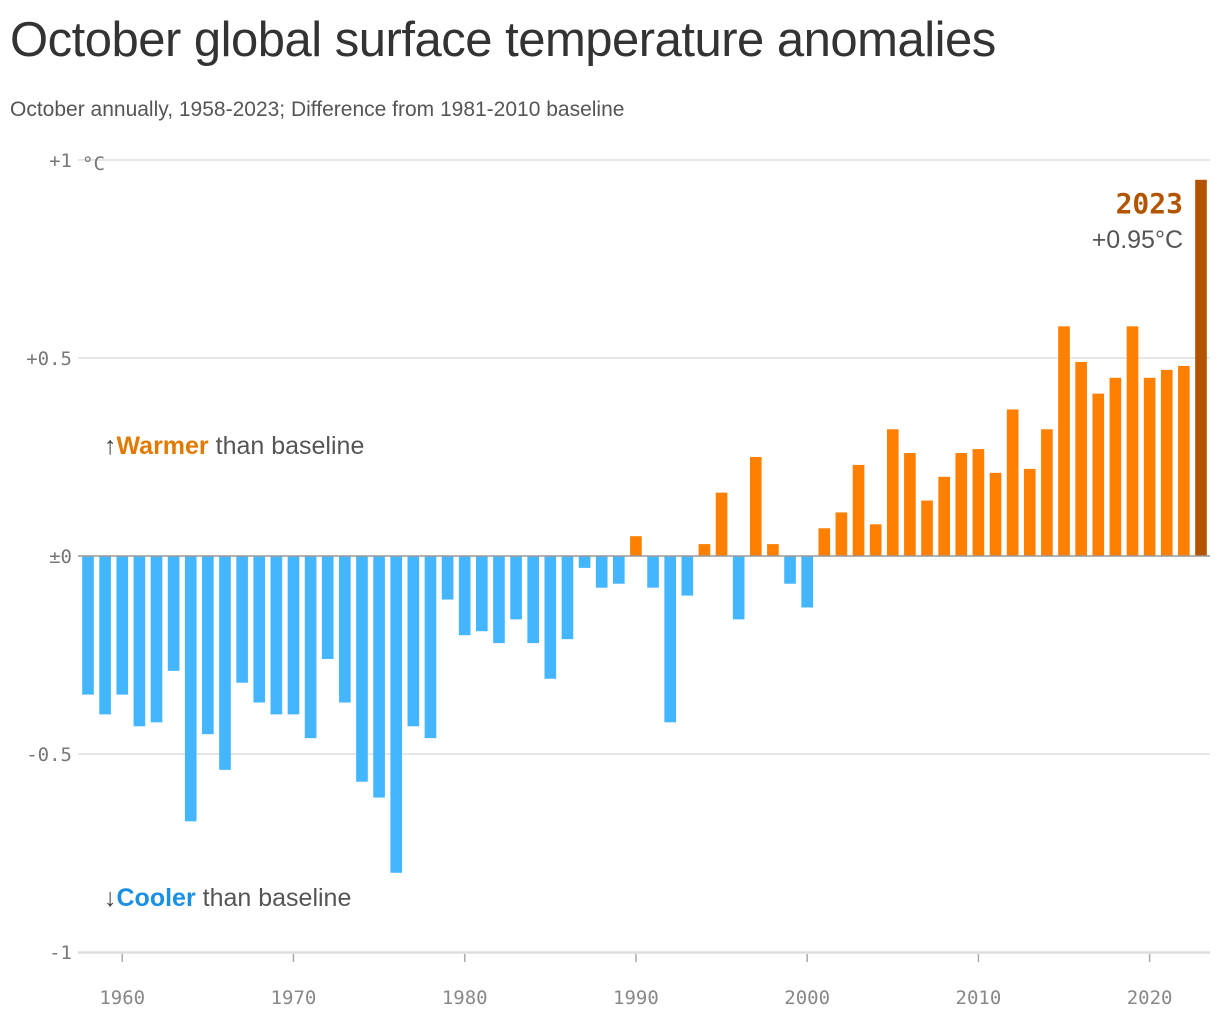 Image resolution: width=1220 pixels, height=1020 pixels. What do you see at coordinates (327, 607) in the screenshot?
I see `bar-1972` at bounding box center [327, 607].